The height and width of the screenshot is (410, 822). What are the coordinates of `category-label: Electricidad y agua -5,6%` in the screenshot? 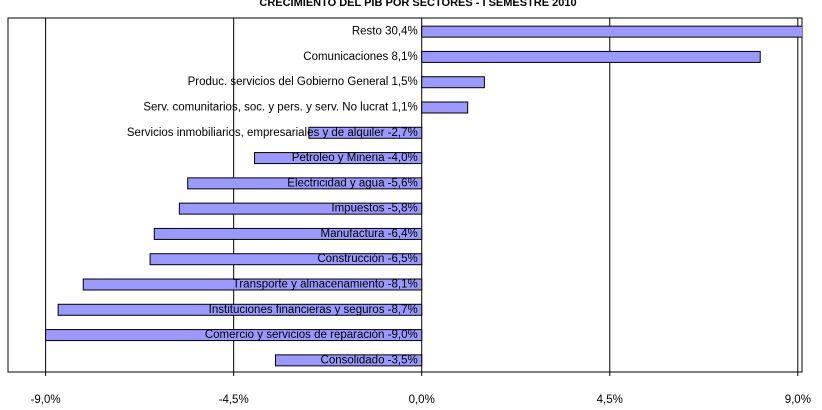 It's located at (352, 183).